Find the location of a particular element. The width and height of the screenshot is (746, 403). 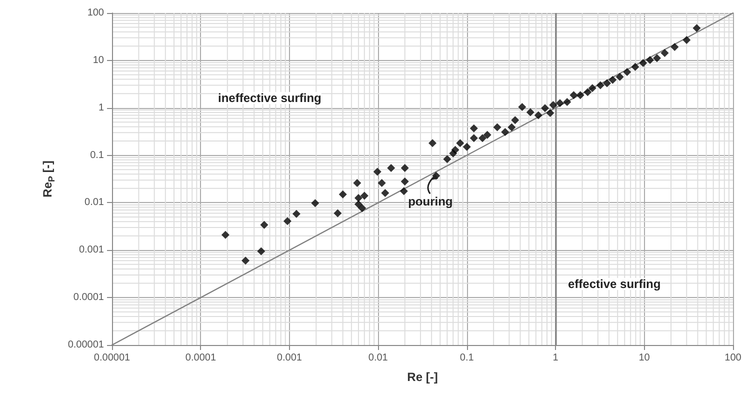

y-tick-label: 100 is located at coordinates (95, 13).